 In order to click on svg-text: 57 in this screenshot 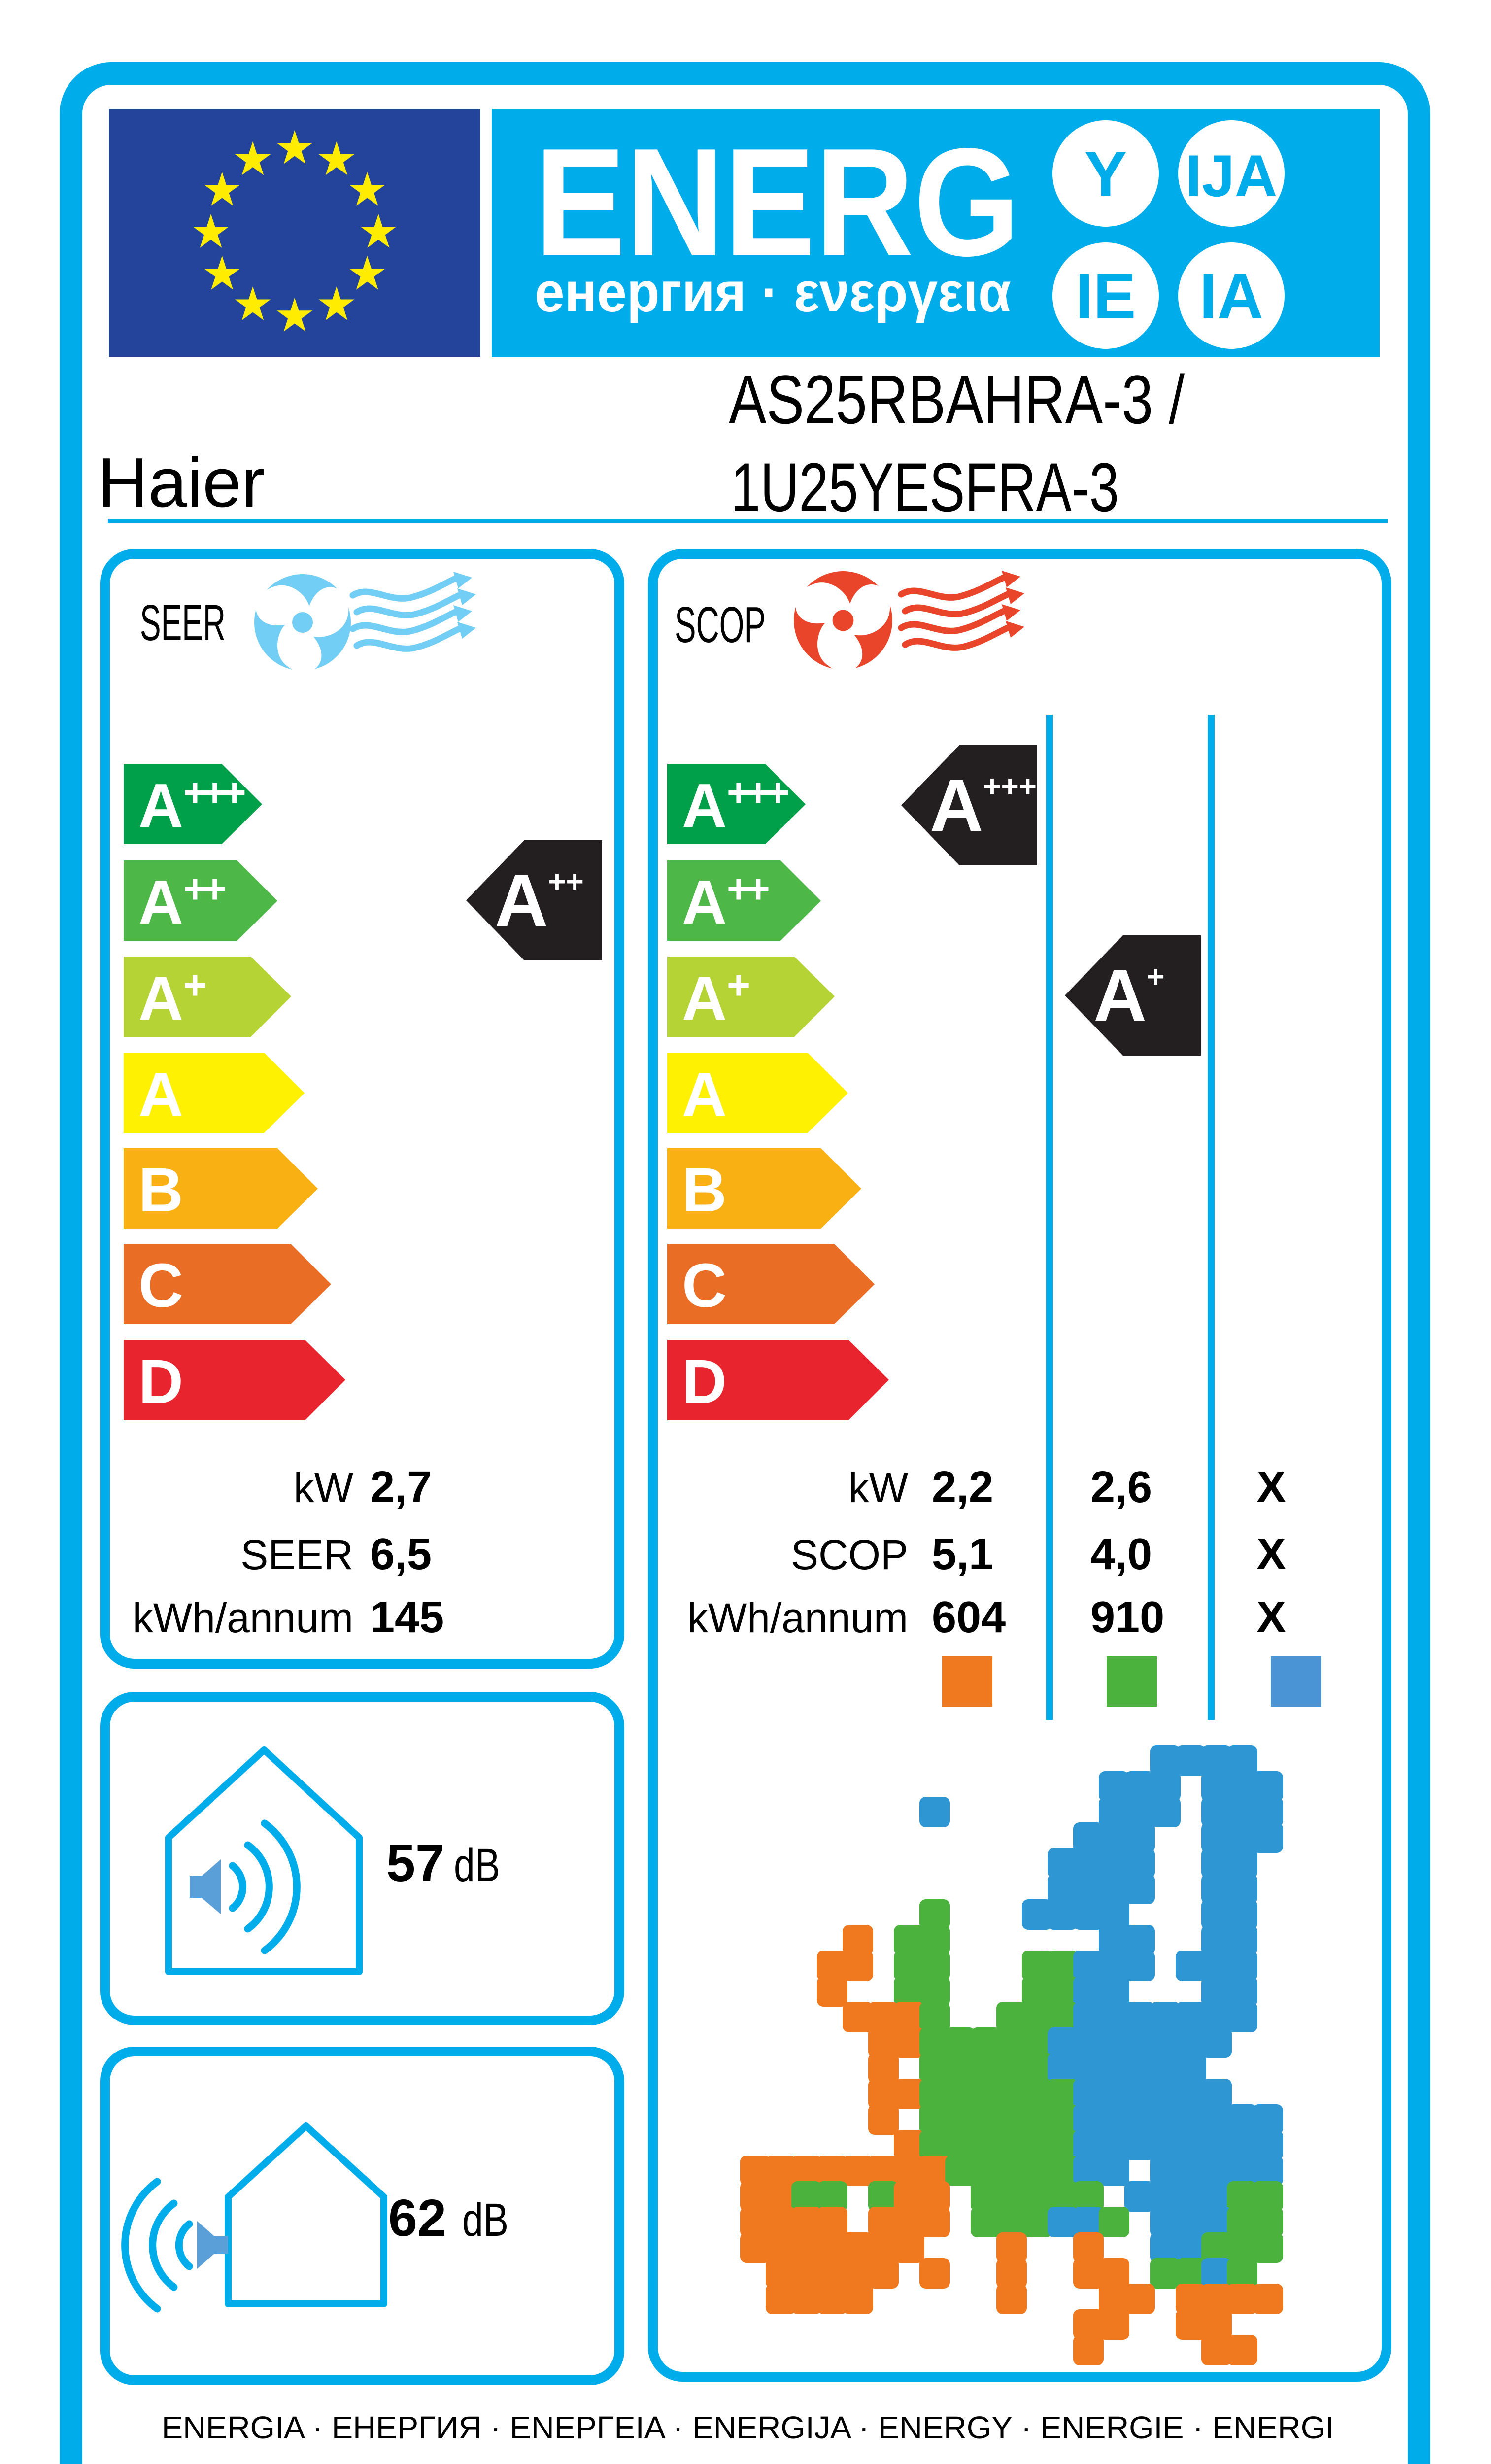, I will do `click(415, 1863)`.